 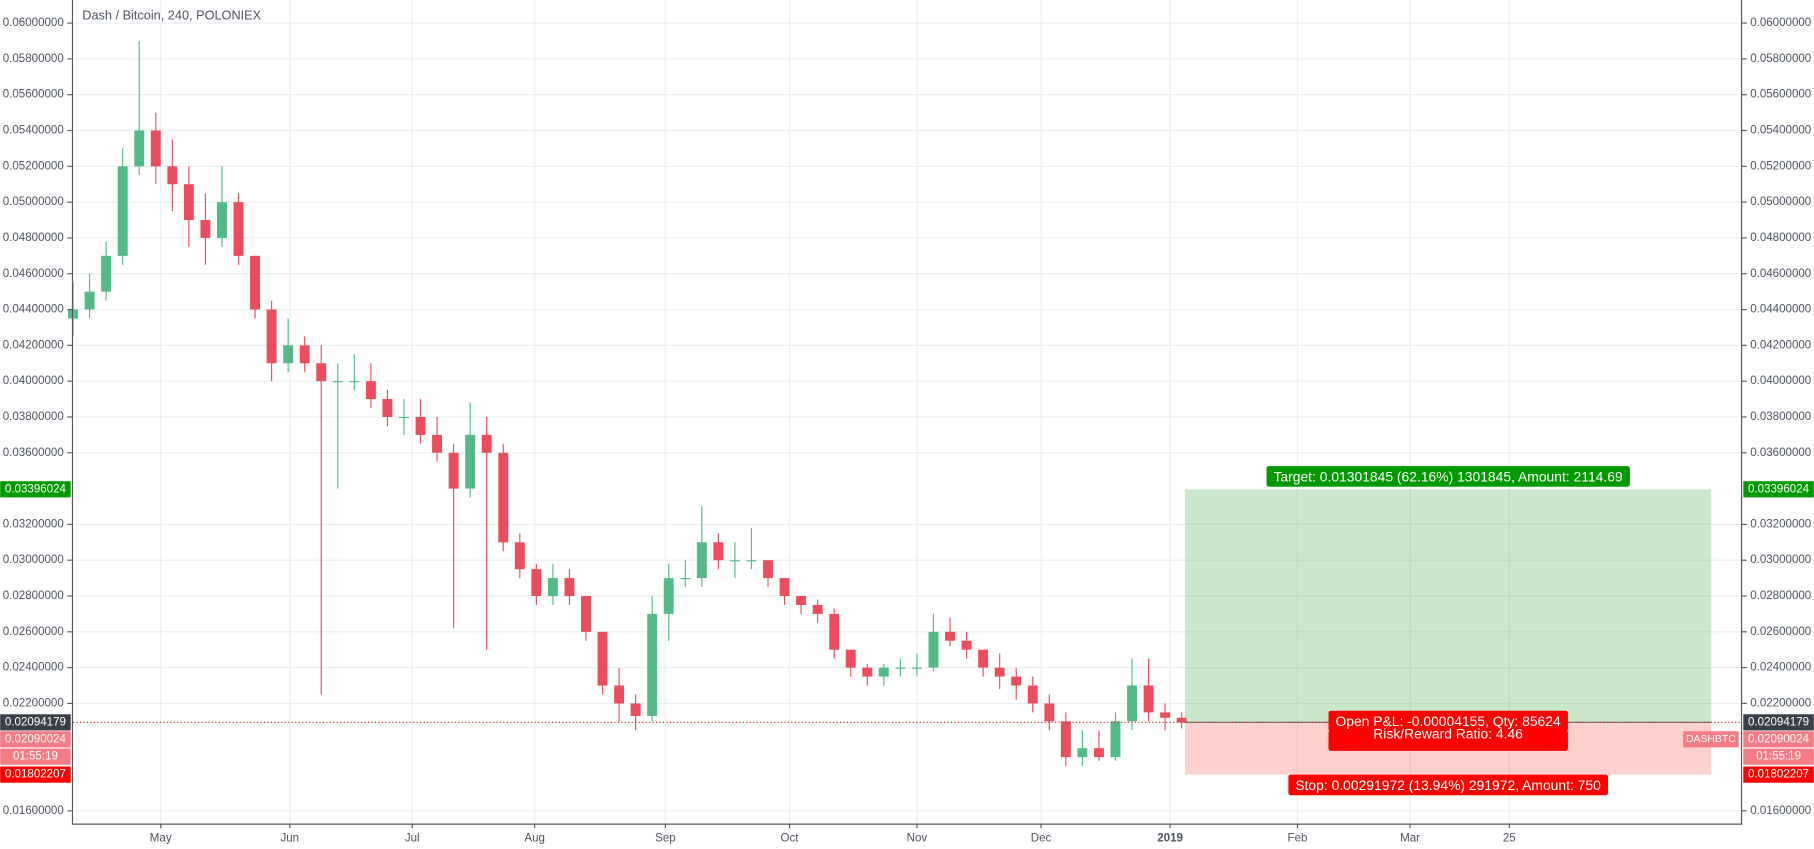 I want to click on symbol-tag, so click(x=1711, y=739).